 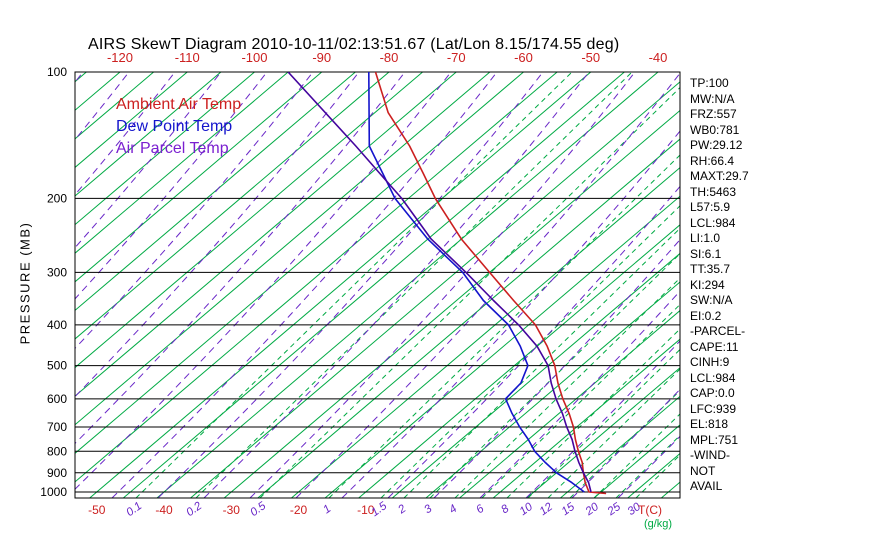 What do you see at coordinates (706, 253) in the screenshot?
I see `stat-line: SI:6.1` at bounding box center [706, 253].